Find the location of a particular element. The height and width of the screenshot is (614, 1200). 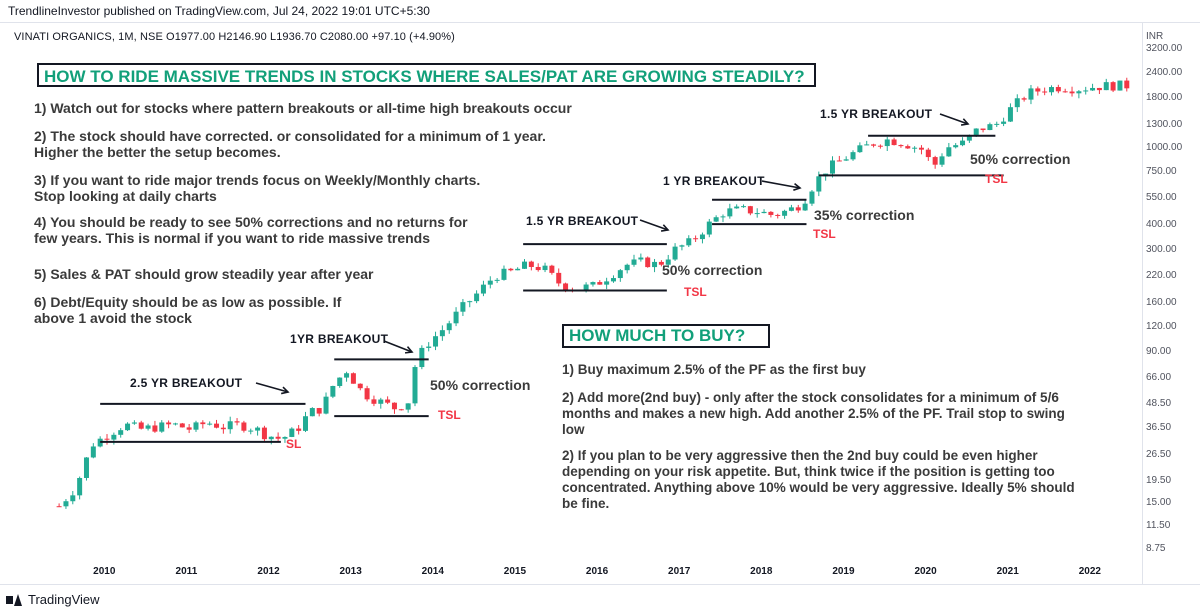

year-tick-label: 2021 is located at coordinates (1007, 571).